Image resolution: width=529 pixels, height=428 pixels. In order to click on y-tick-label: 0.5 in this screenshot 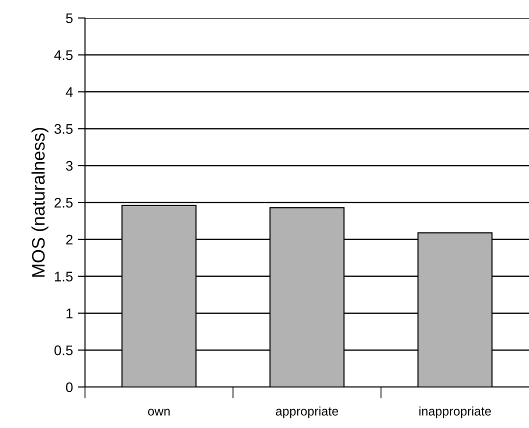, I will do `click(63, 350)`.